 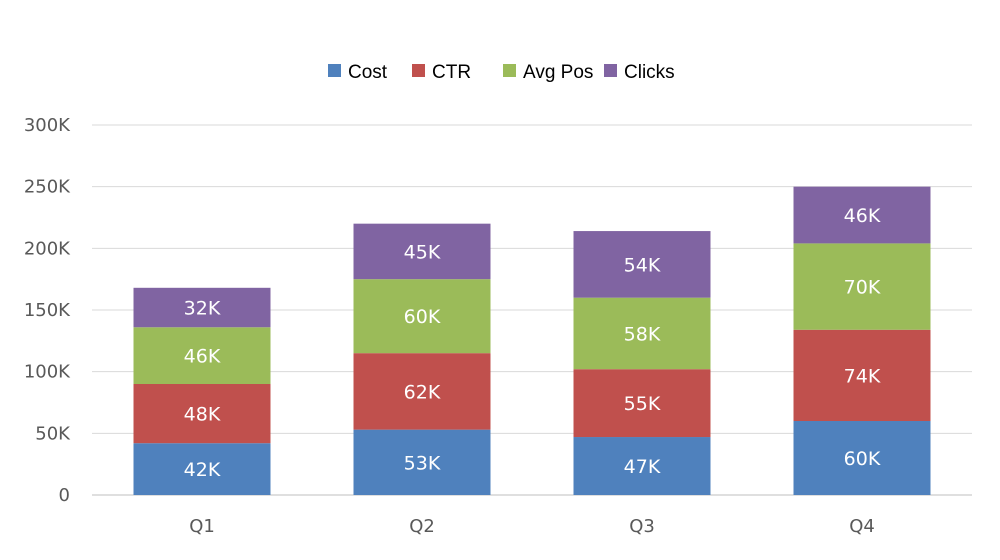 What do you see at coordinates (649, 72) in the screenshot?
I see `legend-label: Clicks` at bounding box center [649, 72].